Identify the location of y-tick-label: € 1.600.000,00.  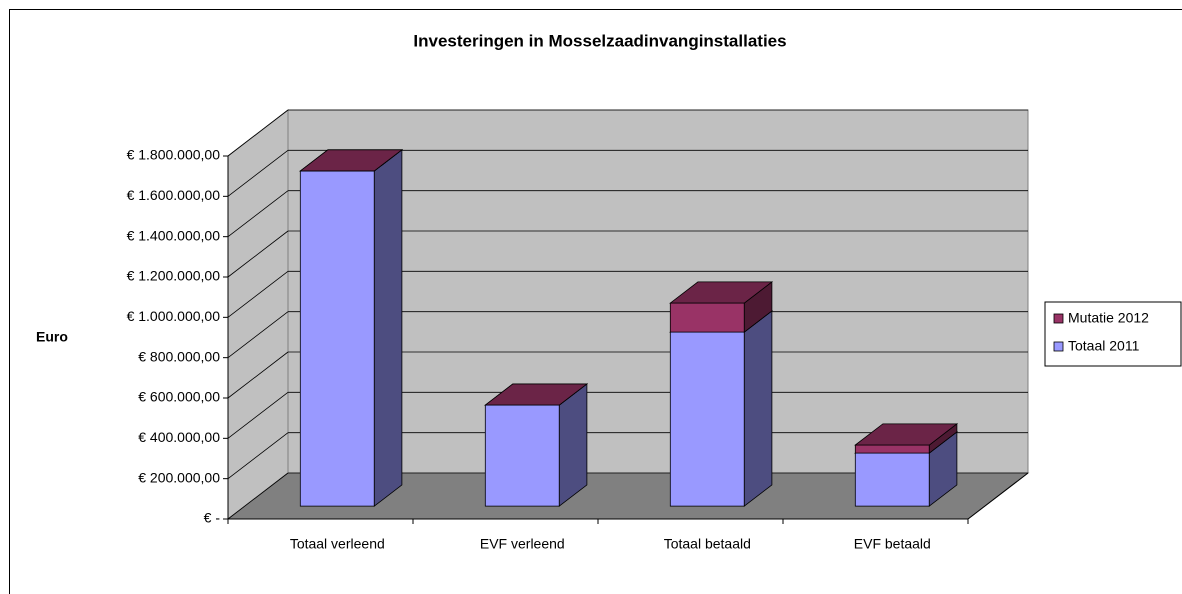
(174, 195).